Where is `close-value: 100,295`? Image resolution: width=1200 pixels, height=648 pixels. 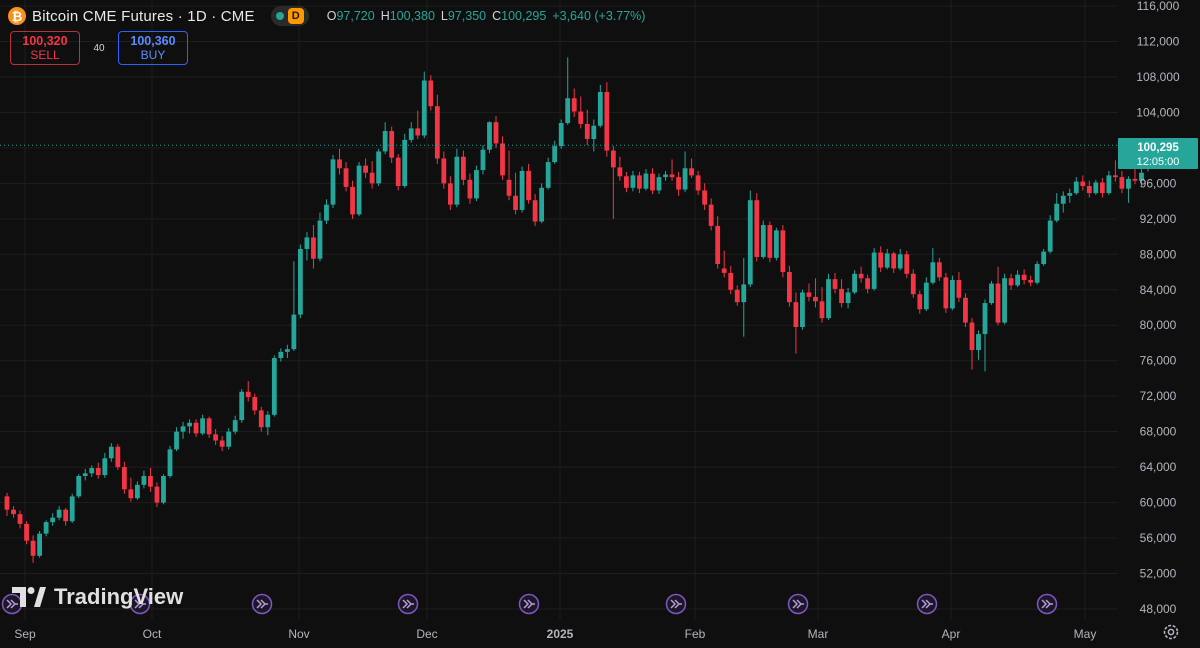 close-value: 100,295 is located at coordinates (524, 16).